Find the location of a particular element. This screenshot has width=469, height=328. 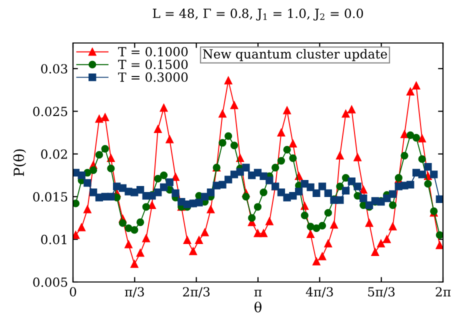

y-tick-label: 0.02 is located at coordinates (54, 154).